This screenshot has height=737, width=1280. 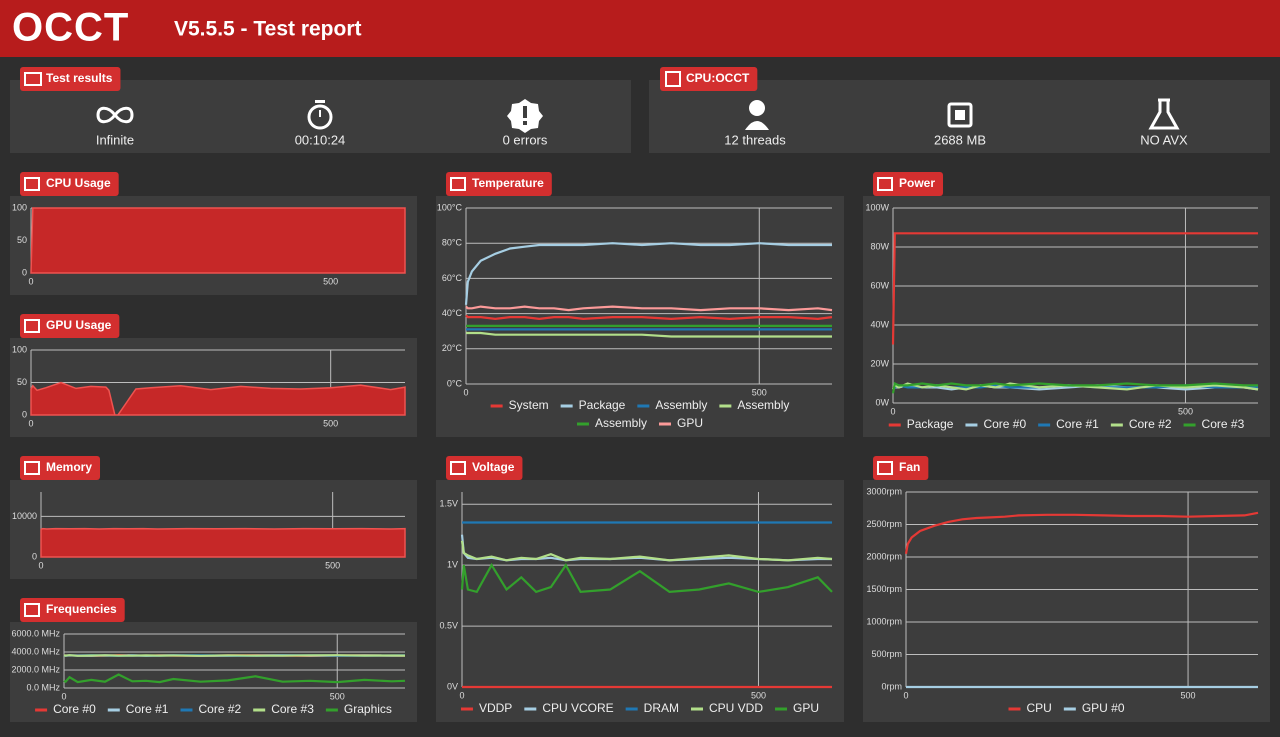 I want to click on chip-icon, so click(x=960, y=115).